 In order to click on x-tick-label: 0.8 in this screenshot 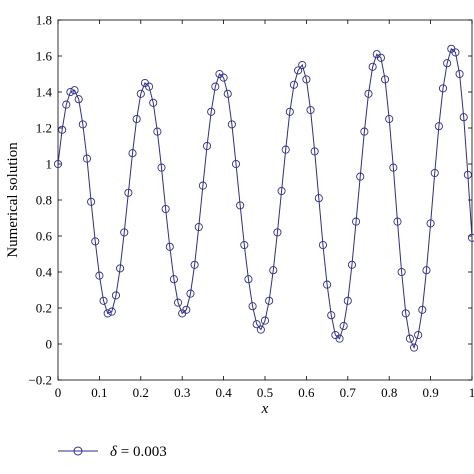, I will do `click(389, 392)`.